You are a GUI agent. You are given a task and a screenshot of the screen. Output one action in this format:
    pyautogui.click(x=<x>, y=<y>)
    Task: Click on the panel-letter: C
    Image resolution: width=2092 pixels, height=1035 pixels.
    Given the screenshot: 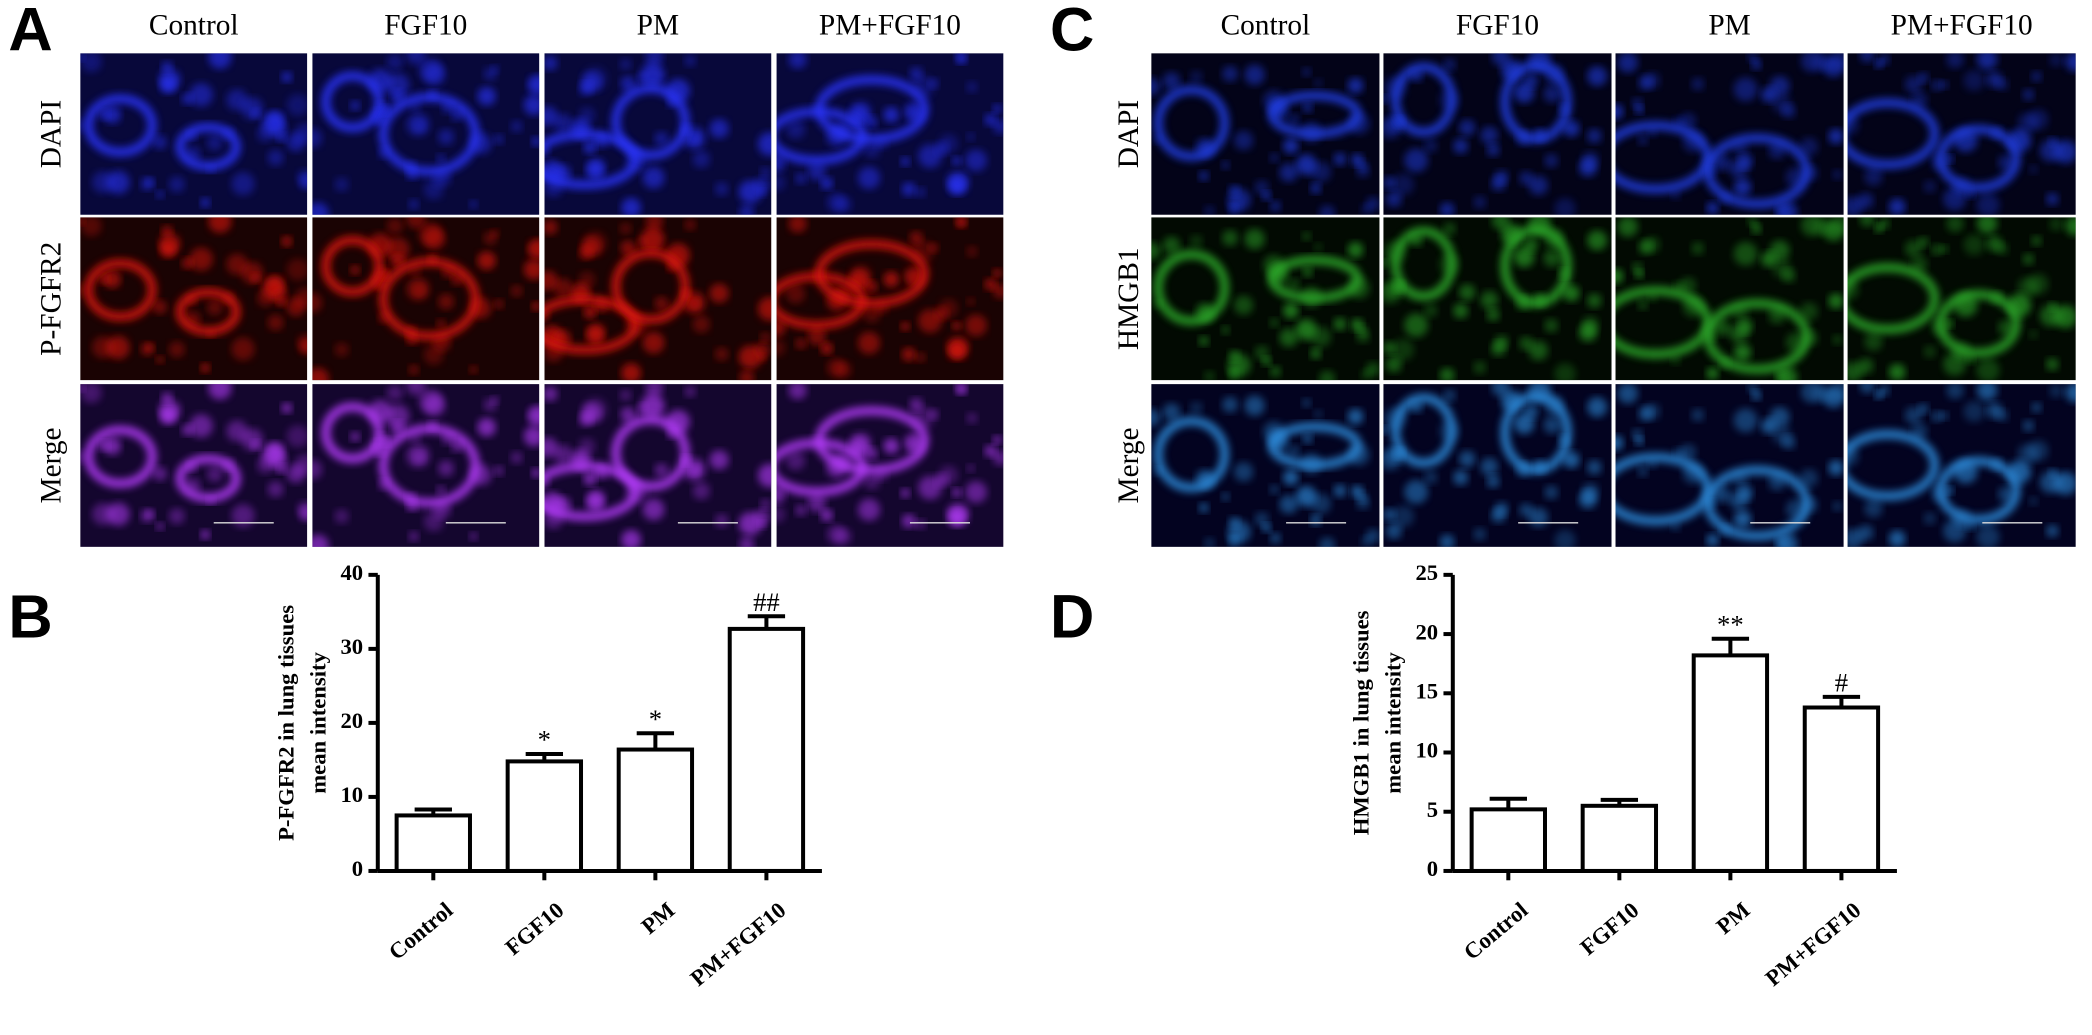 What is the action you would take?
    pyautogui.click(x=1072, y=32)
    